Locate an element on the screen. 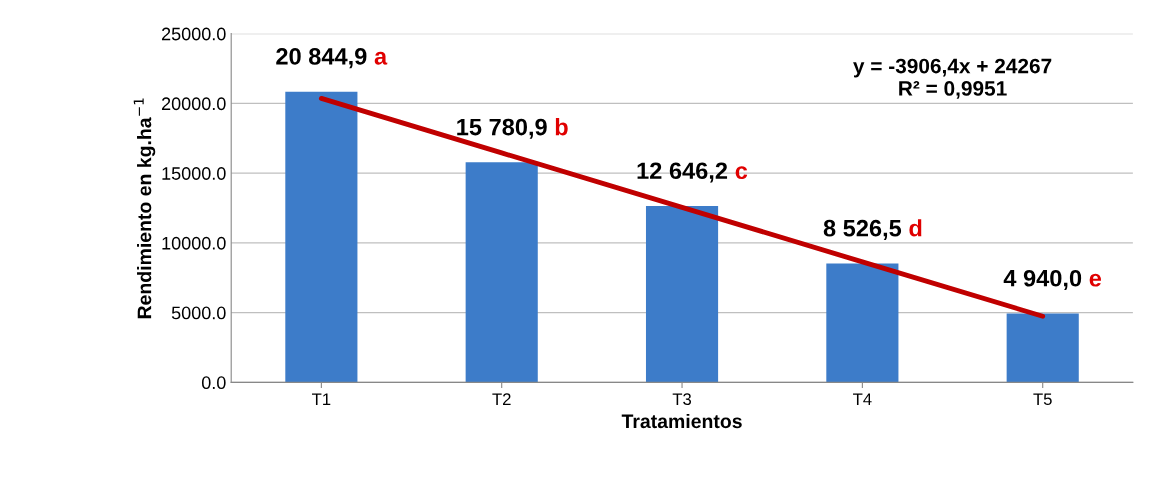 The width and height of the screenshot is (1156, 481). x-axis-title: Tratamientos is located at coordinates (681, 421).